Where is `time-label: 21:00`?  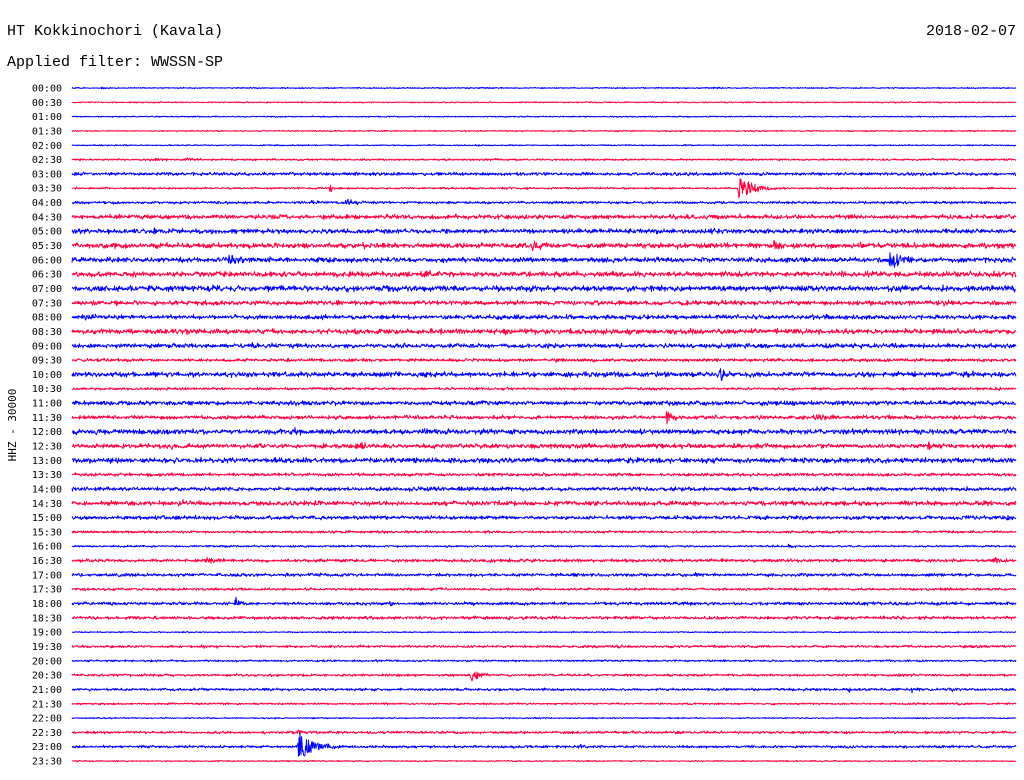
time-label: 21:00 is located at coordinates (47, 690).